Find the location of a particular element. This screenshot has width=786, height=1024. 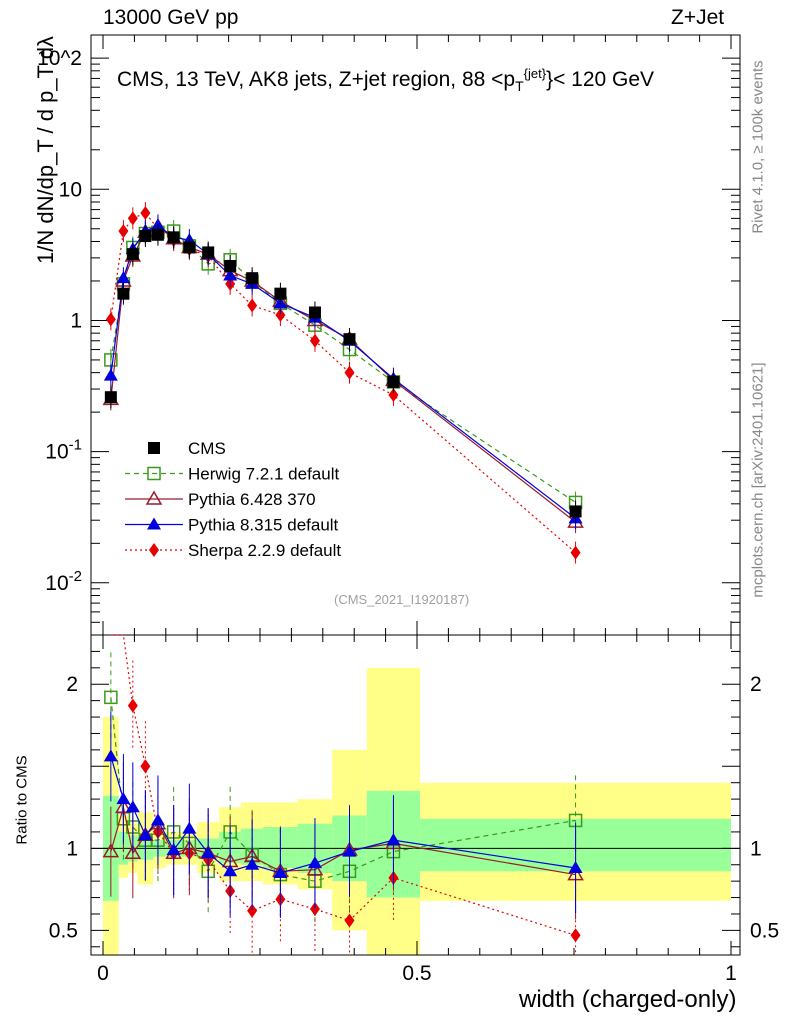

ratio-point-herwig is located at coordinates (111, 697).